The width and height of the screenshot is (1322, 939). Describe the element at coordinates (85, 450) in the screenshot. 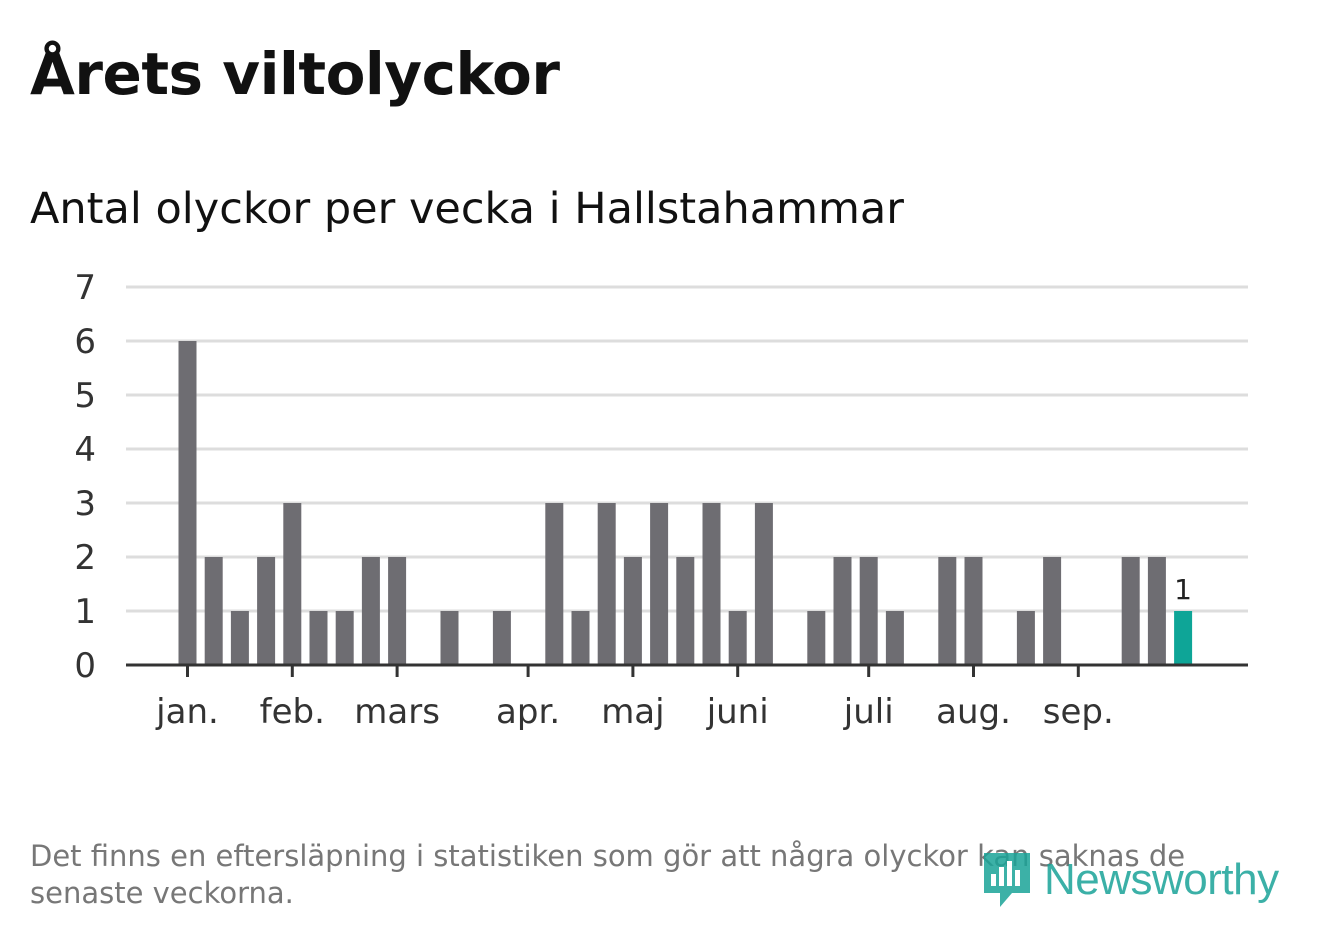

I see `y-tick-label: 4` at that location.